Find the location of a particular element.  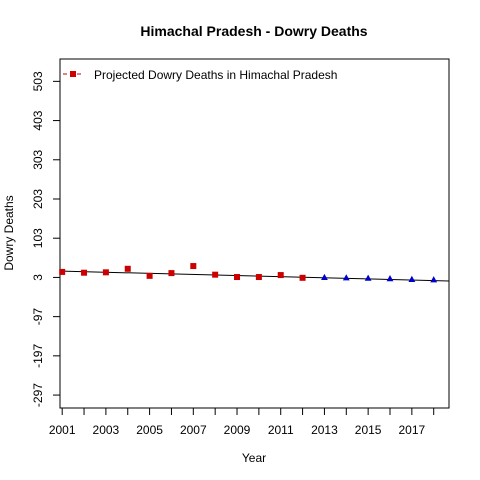

y-tick-label: -197 is located at coordinates (38, 356).